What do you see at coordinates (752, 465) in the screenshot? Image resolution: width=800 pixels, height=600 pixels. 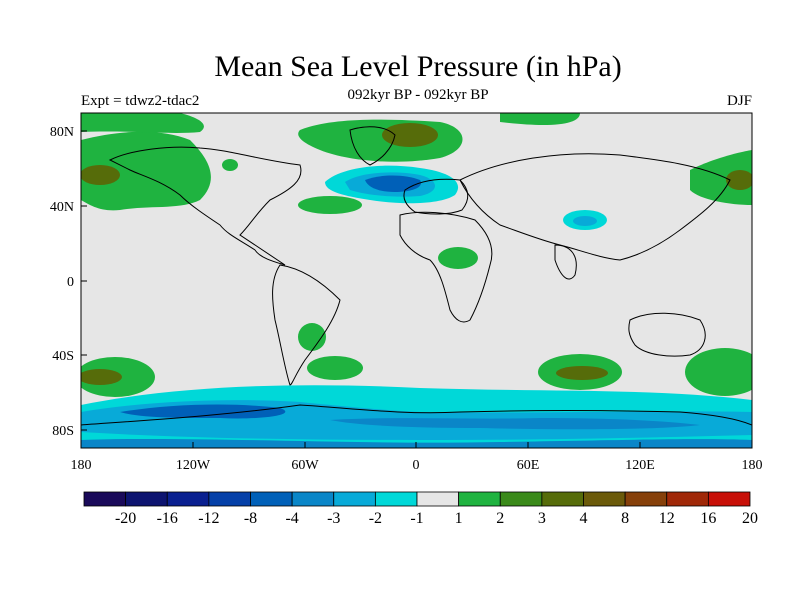 I see `lon-tick-180e: 180` at bounding box center [752, 465].